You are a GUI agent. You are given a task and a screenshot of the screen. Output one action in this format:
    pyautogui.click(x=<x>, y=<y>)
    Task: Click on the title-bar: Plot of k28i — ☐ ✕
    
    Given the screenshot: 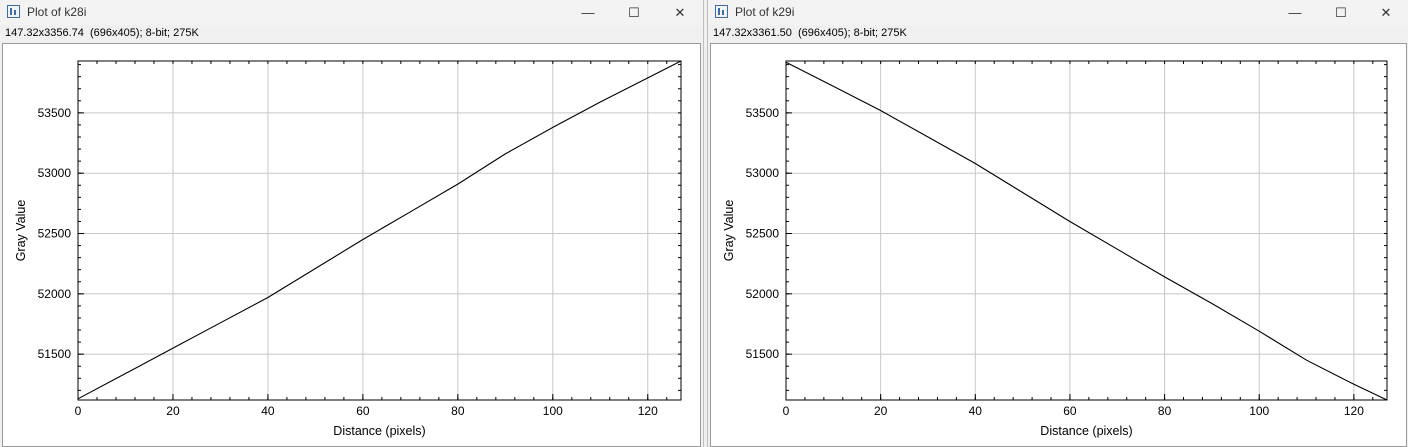 What is the action you would take?
    pyautogui.click(x=351, y=12)
    